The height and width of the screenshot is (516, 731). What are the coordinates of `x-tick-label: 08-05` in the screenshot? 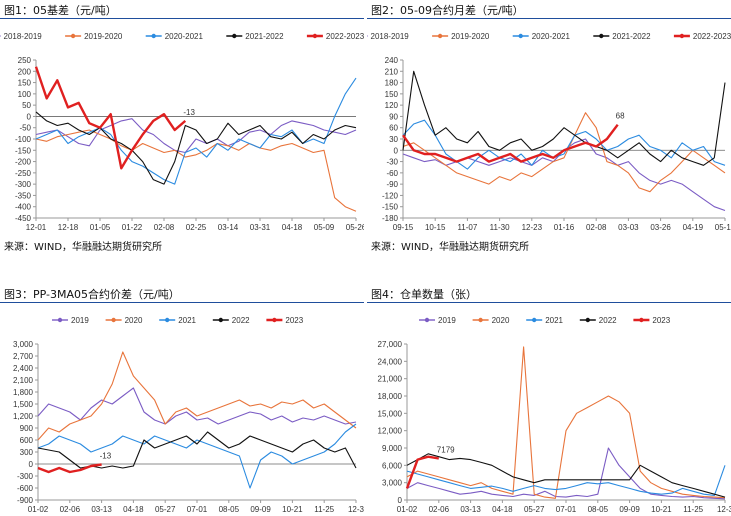 It's located at (229, 509).